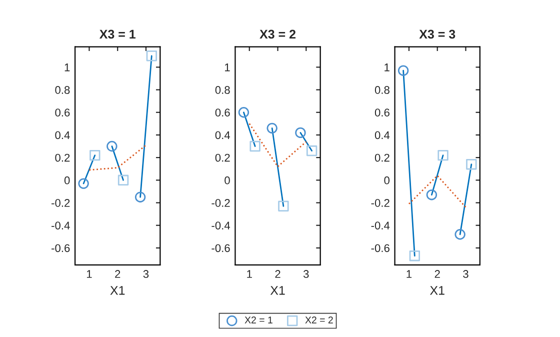 Image resolution: width=560 pixels, height=337 pixels. I want to click on legend-label: X2 = 1, so click(258, 320).